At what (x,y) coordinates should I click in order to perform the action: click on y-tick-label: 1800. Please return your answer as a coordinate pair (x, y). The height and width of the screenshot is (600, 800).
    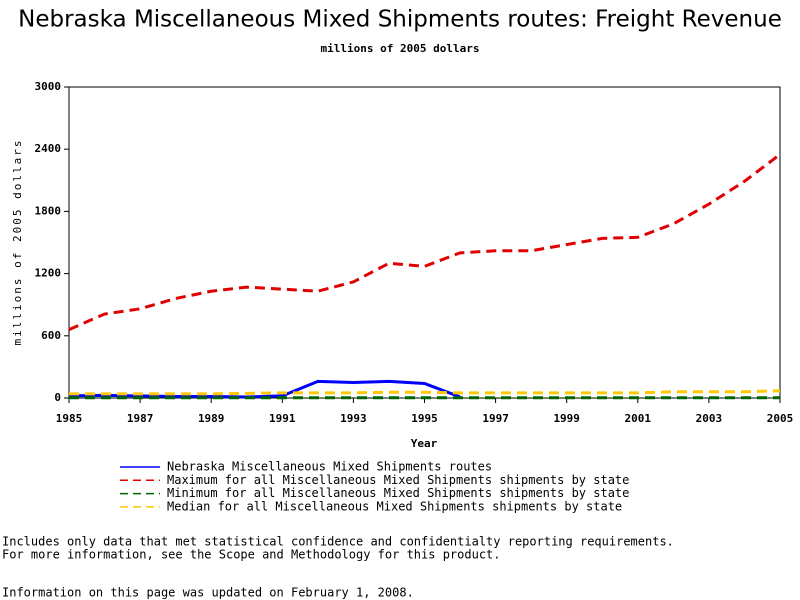
    Looking at the image, I should click on (48, 210).